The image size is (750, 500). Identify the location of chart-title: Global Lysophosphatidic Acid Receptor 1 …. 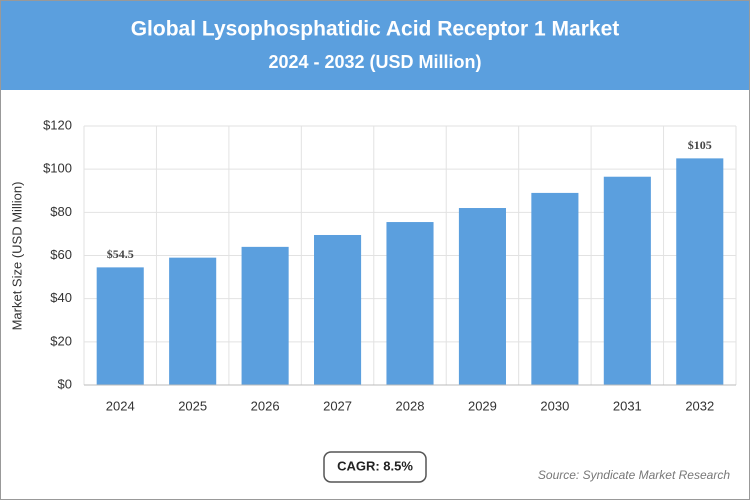
(375, 29).